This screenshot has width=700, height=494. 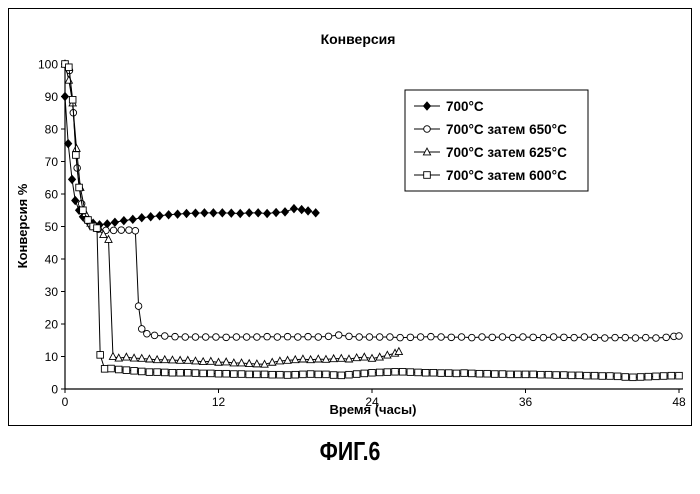 I want to click on legend-label: 700°C, so click(x=465, y=106).